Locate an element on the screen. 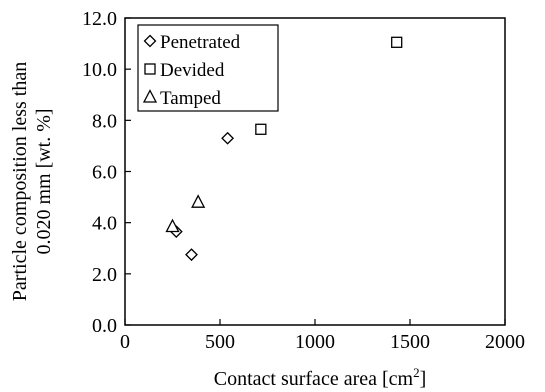 The image size is (545, 392). legend-marker-triangle is located at coordinates (150, 96).